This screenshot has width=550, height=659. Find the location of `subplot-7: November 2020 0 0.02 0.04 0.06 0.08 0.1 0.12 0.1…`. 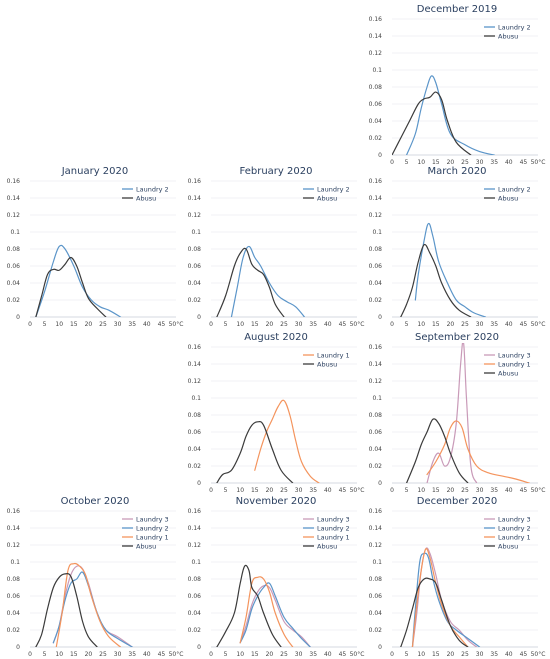

subplot-7: November 2020 0 0.02 0.04 0.06 0.08 0.1 0.12 0.1… is located at coordinates (276, 577).